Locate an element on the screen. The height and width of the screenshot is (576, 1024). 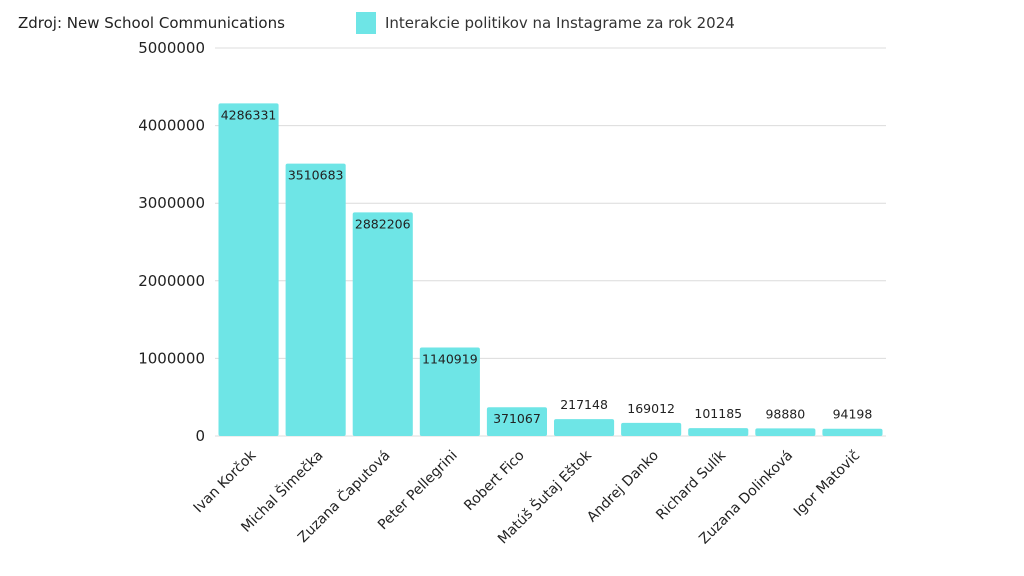
y-tick-label: 3000000 is located at coordinates (171, 203).